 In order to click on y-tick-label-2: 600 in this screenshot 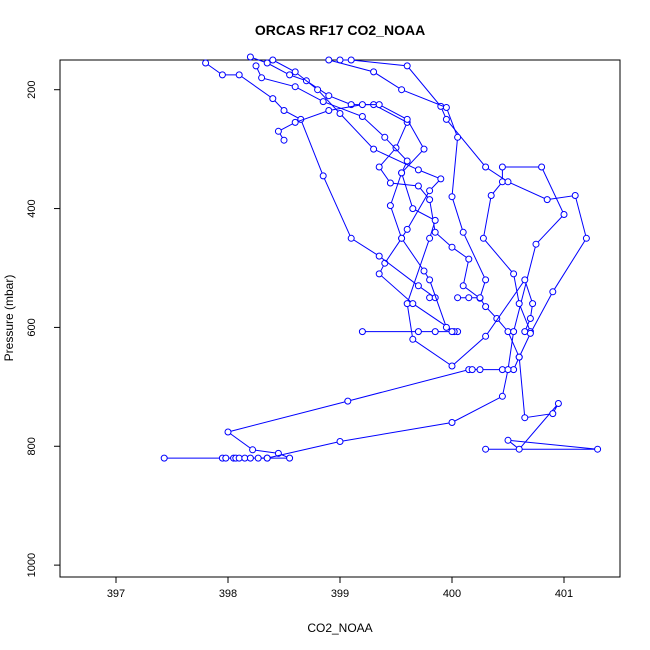, I will do `click(32, 327)`.